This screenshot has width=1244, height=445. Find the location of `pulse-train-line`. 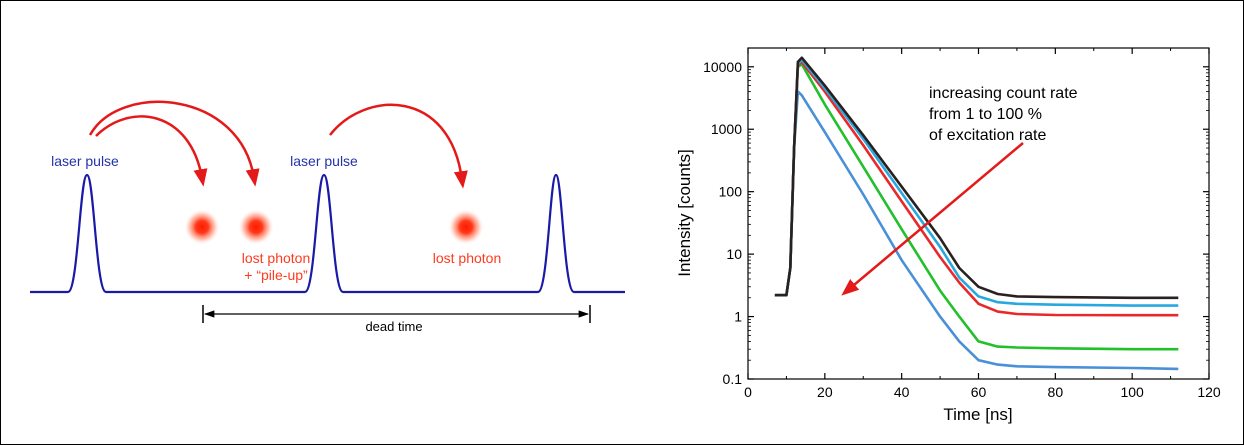

pulse-train-line is located at coordinates (327, 233).